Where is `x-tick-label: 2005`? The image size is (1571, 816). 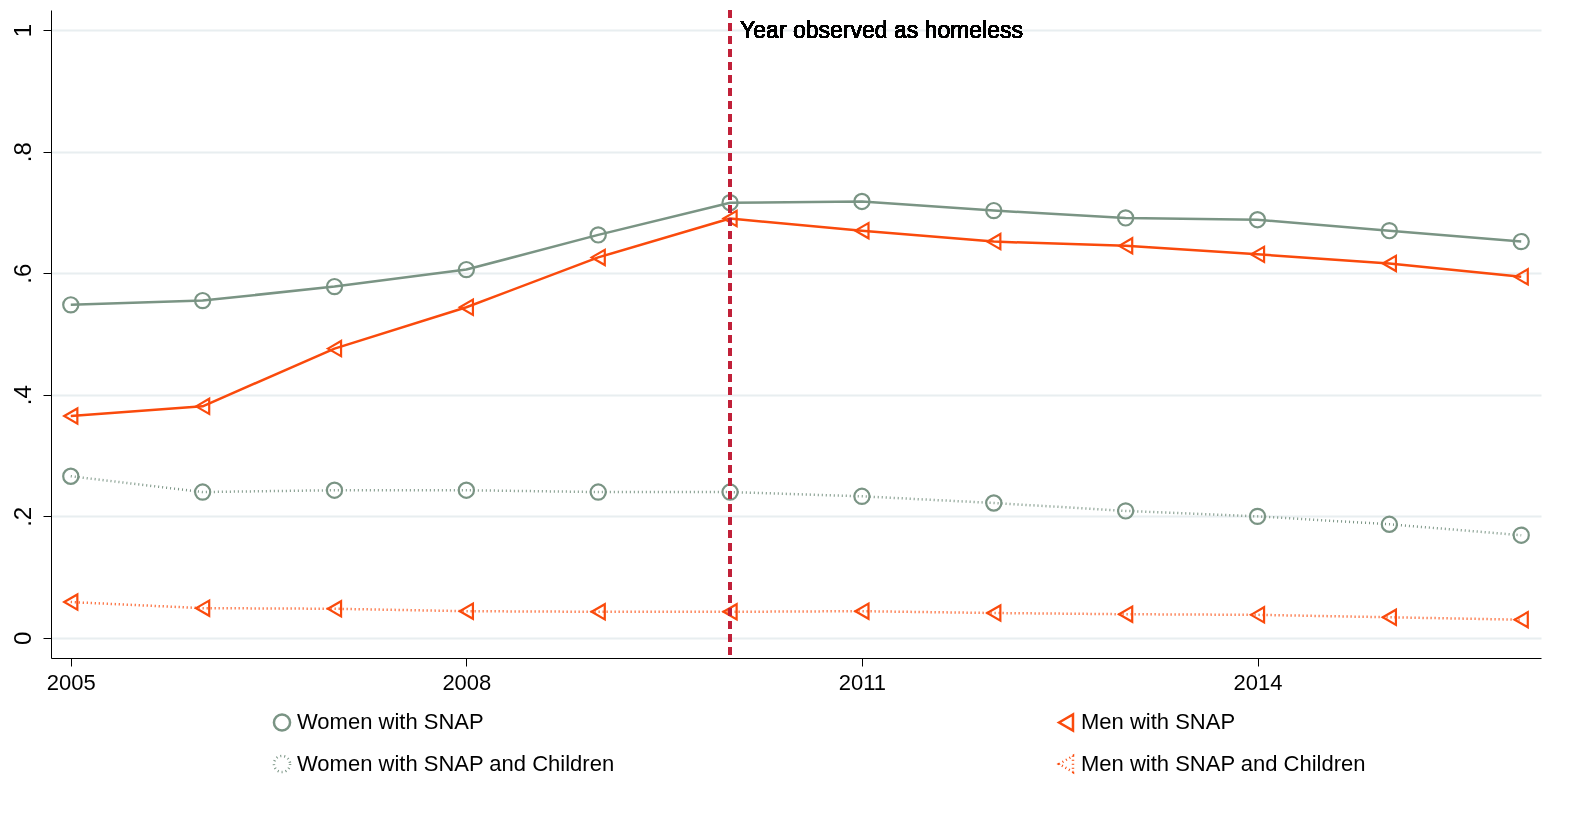
x-tick-label: 2005 is located at coordinates (71, 682).